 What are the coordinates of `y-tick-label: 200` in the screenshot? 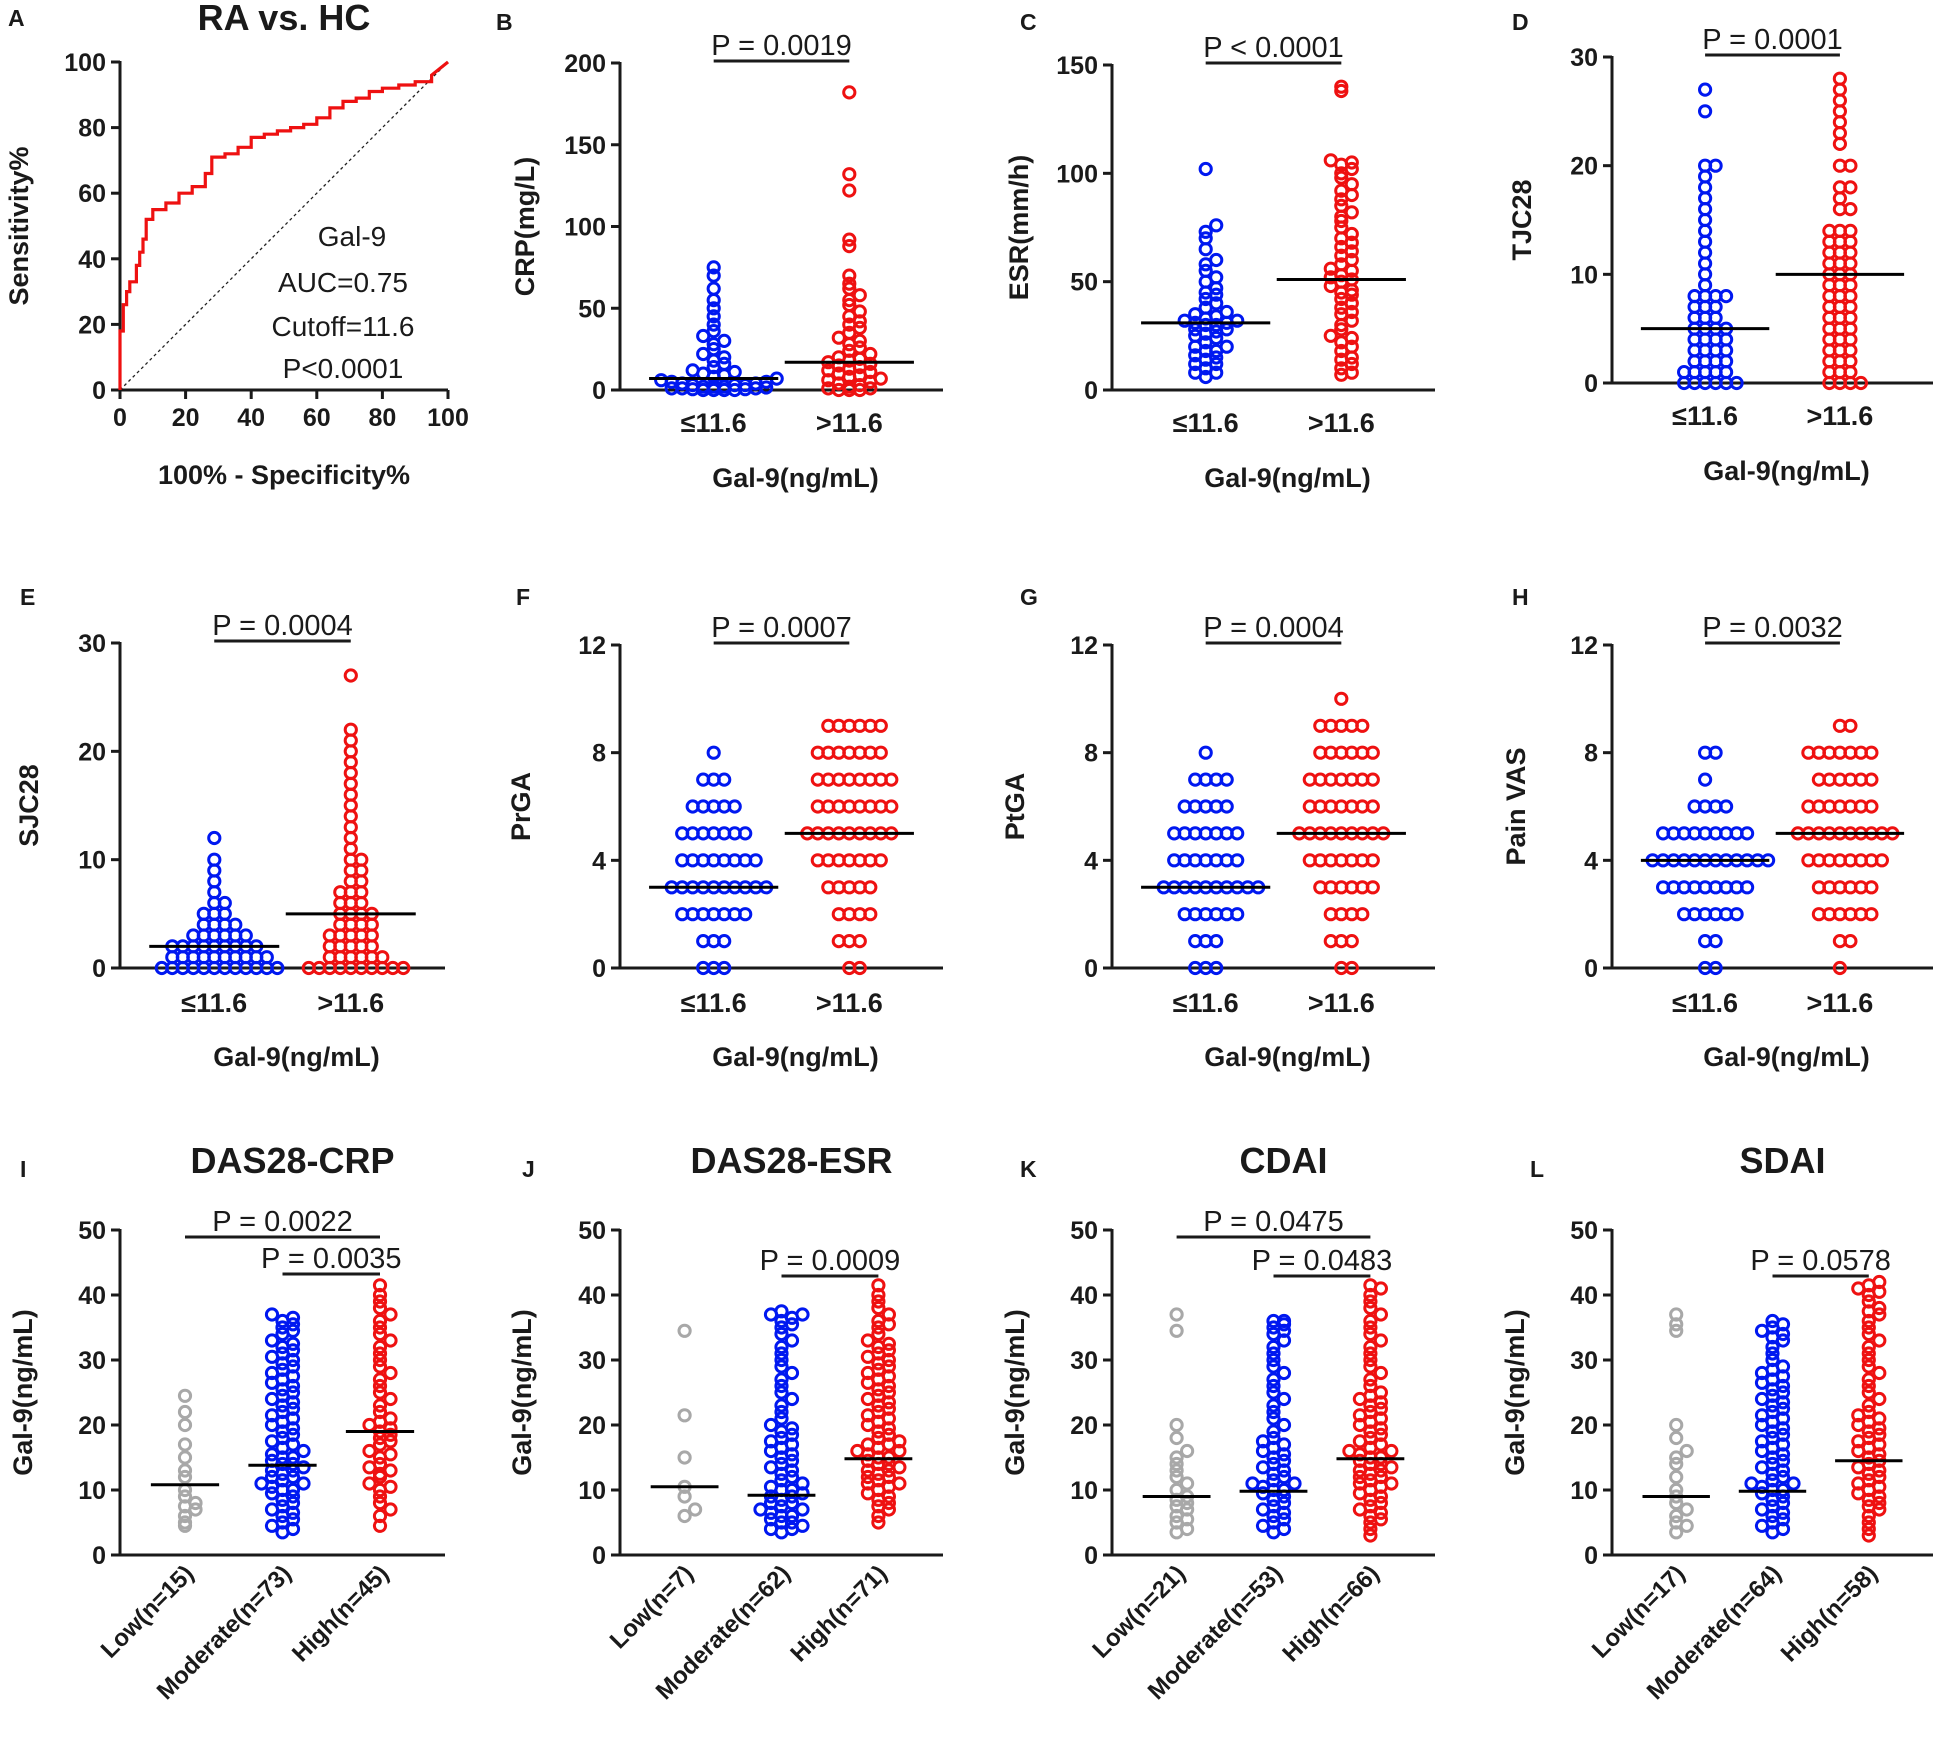 It's located at (585, 64).